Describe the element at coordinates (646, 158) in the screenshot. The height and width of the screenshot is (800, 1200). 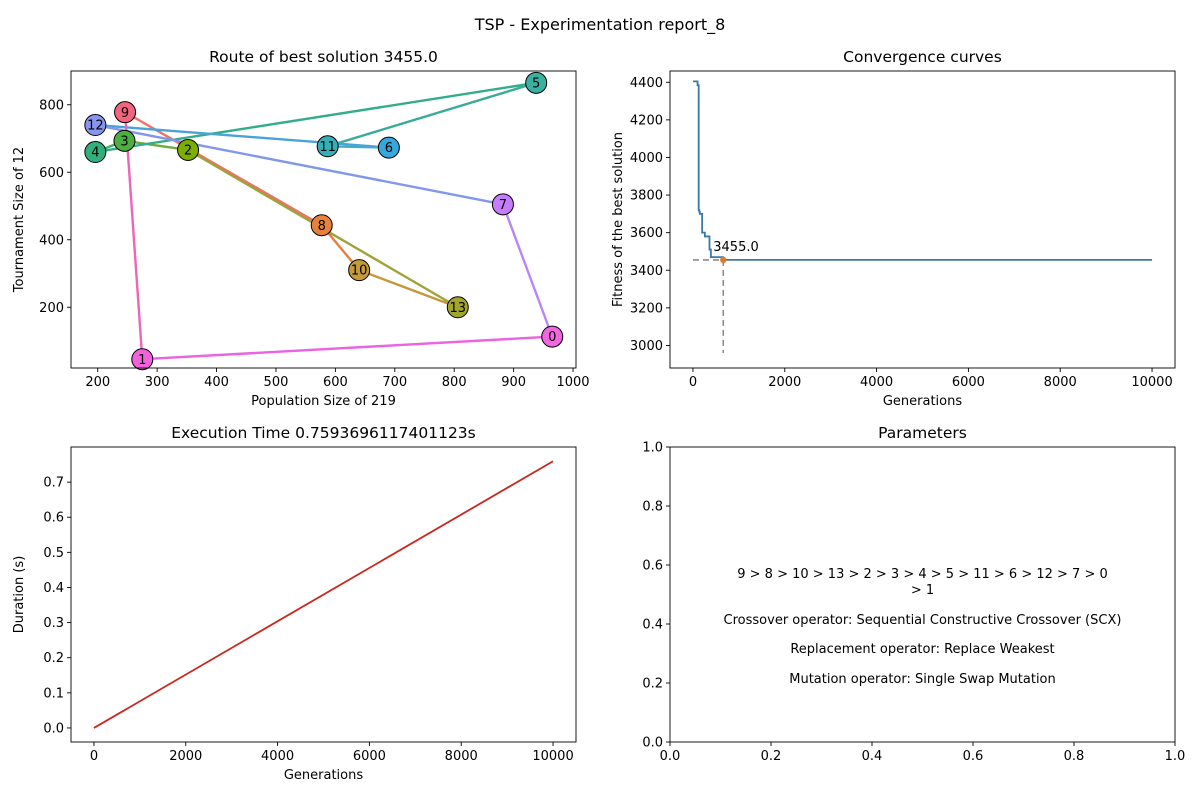
I see `y-tick-label: 4000` at that location.